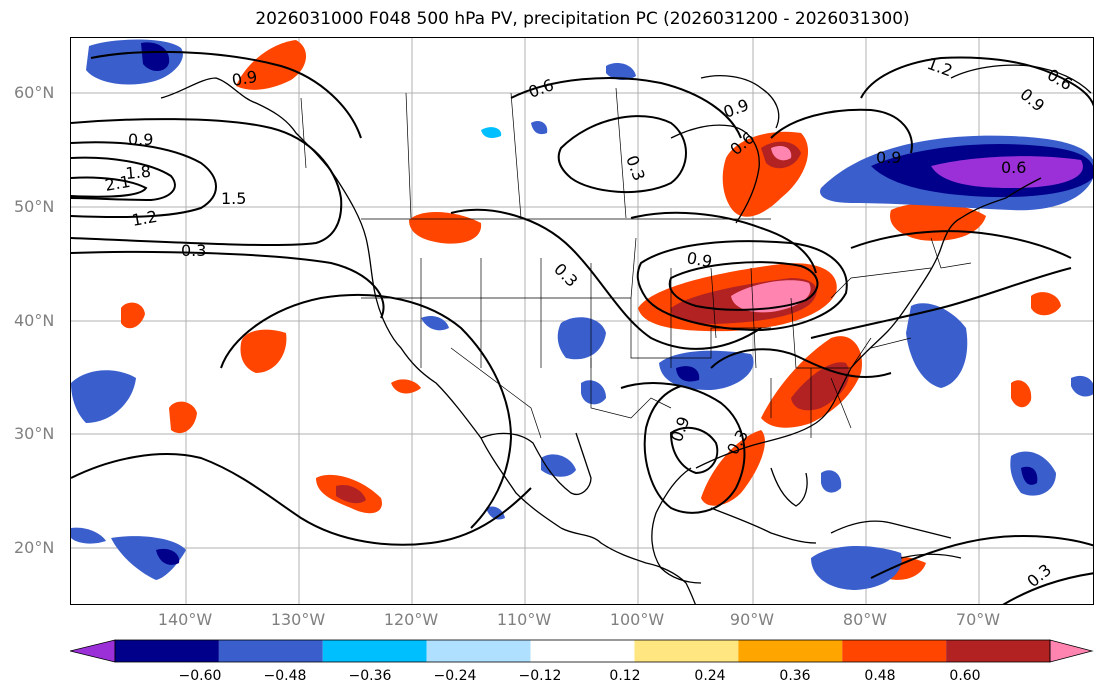 The width and height of the screenshot is (1105, 698). Describe the element at coordinates (540, 676) in the screenshot. I see `colorbar-tick-label: −0.12` at that location.